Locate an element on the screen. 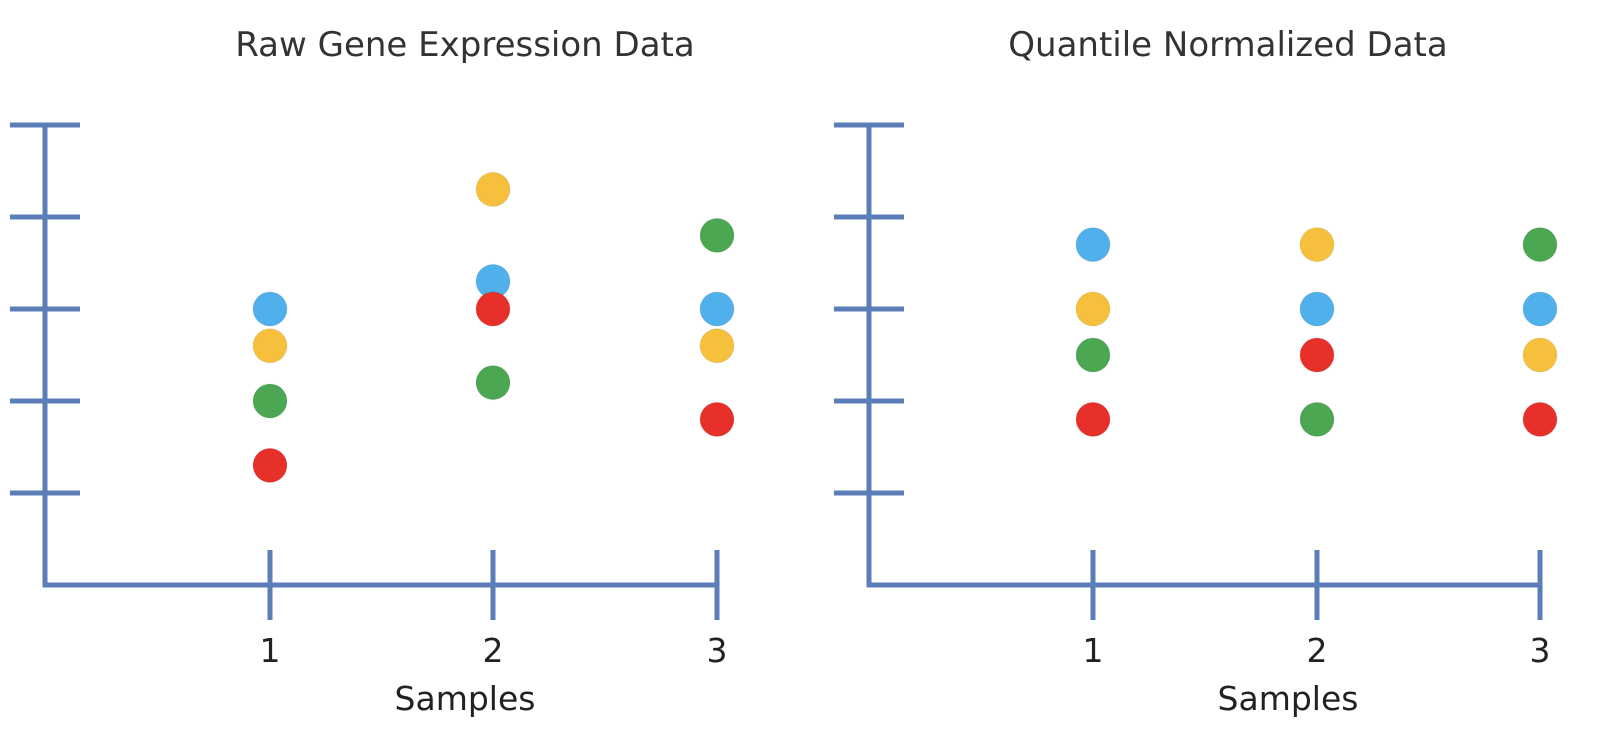  chart-title: Quantile Normalized Data is located at coordinates (1227, 45).